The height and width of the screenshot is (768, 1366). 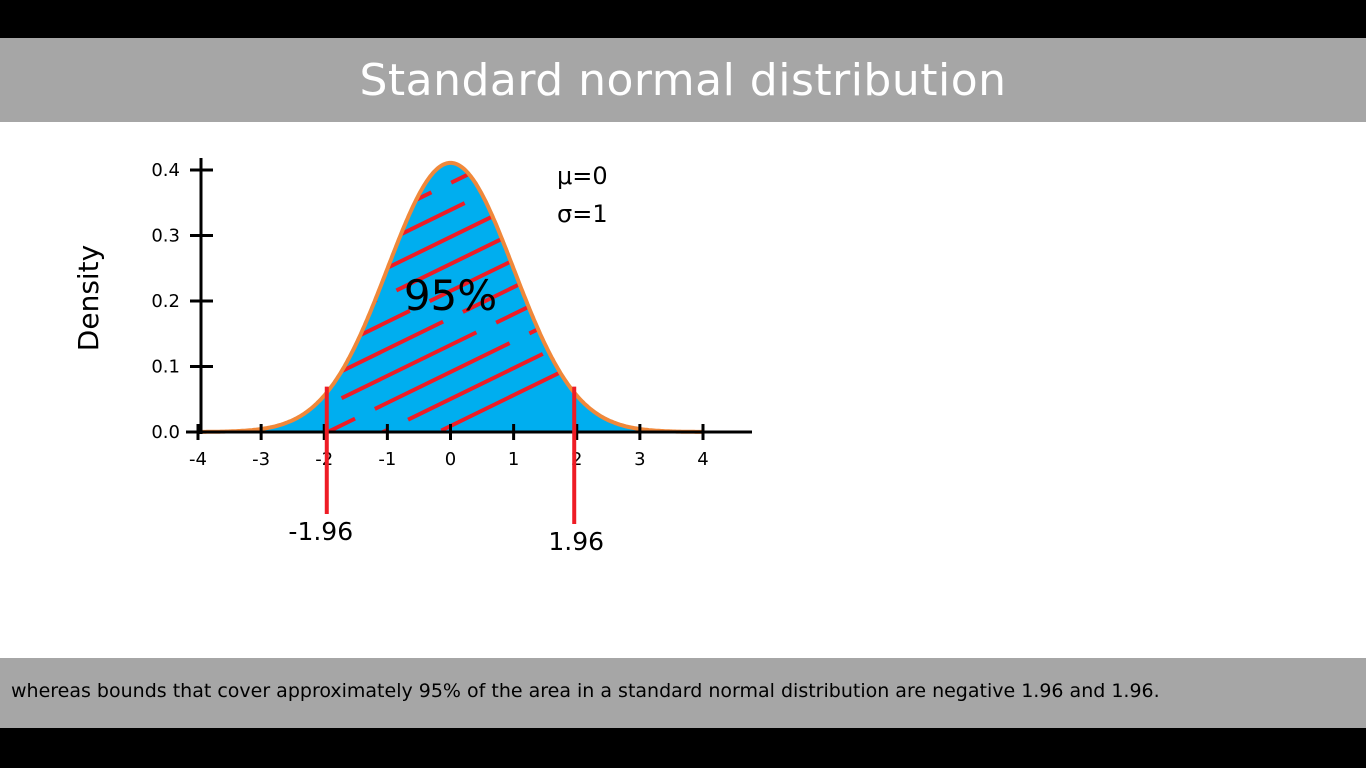 I want to click on density-area-fill, so click(x=450, y=297).